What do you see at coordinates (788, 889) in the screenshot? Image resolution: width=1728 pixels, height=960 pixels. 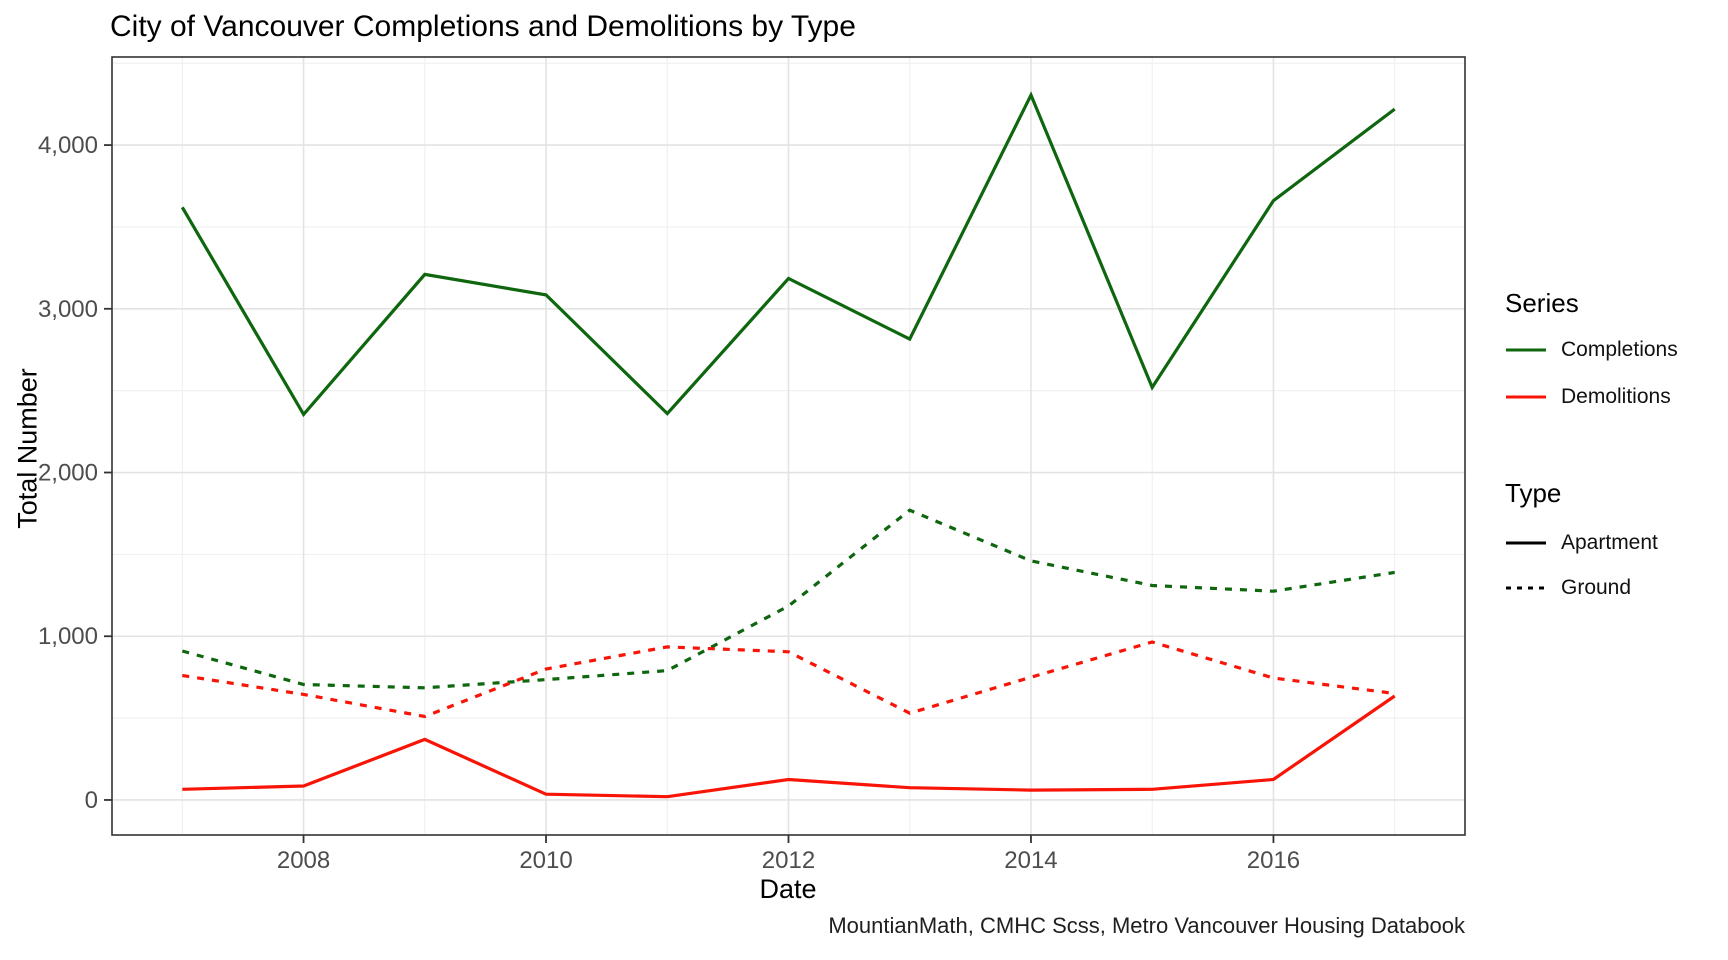 I see `x-axis-title: Date` at bounding box center [788, 889].